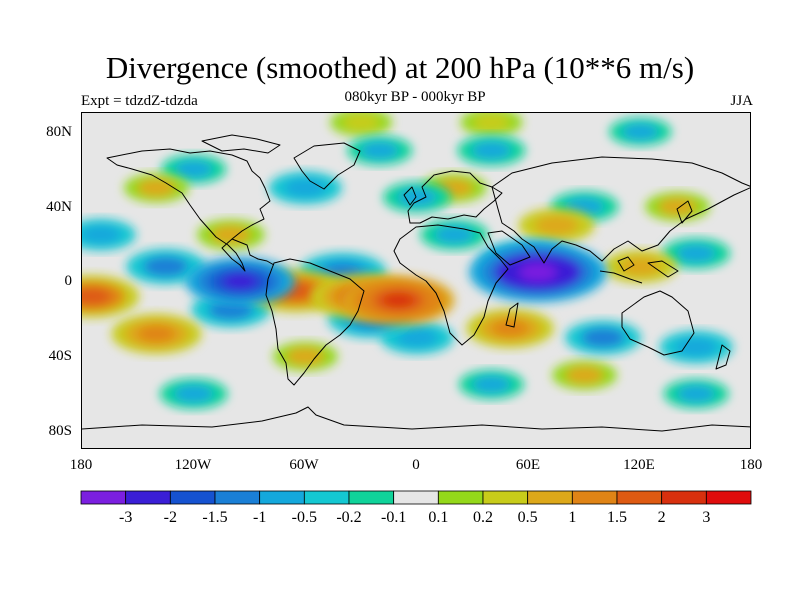 This screenshot has height=600, width=800. Describe the element at coordinates (528, 465) in the screenshot. I see `lon-label-60e: 60E` at that location.